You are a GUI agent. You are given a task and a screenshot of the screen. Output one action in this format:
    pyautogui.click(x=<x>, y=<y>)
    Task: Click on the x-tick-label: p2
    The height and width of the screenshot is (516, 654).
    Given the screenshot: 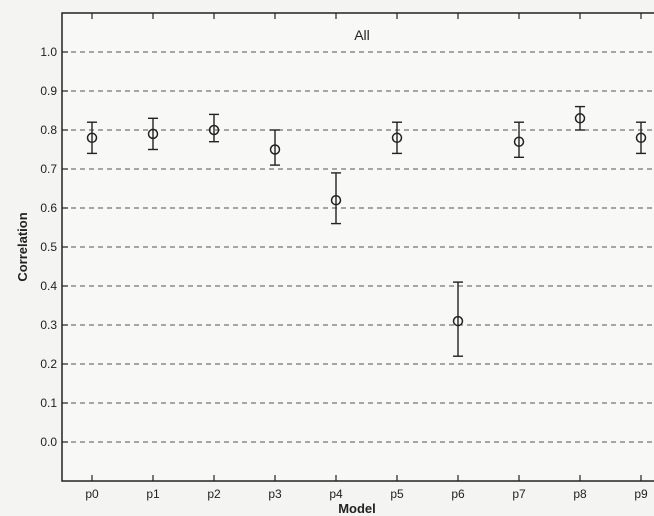 What is the action you would take?
    pyautogui.click(x=214, y=494)
    